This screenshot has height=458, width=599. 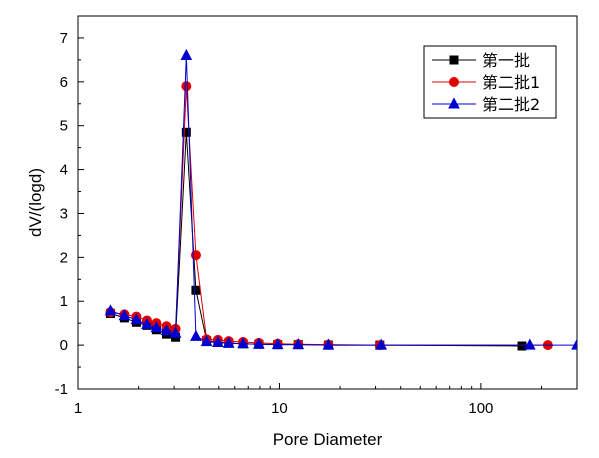 I want to click on legend-item: 第二批2, so click(x=486, y=104).